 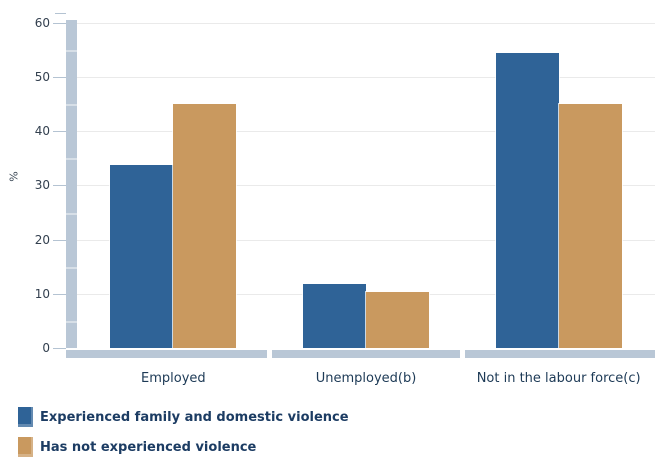 What do you see at coordinates (194, 417) in the screenshot?
I see `legend-label: Experienced family and domestic violence` at bounding box center [194, 417].